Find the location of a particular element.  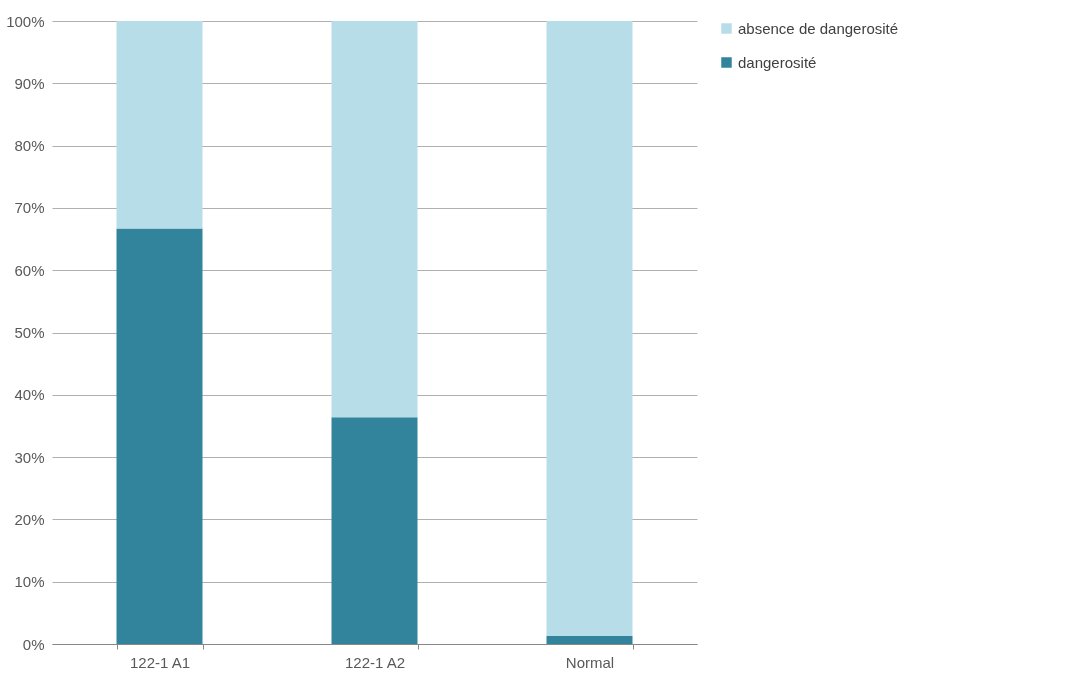

legend-label: absence de dangerosité is located at coordinates (818, 28).